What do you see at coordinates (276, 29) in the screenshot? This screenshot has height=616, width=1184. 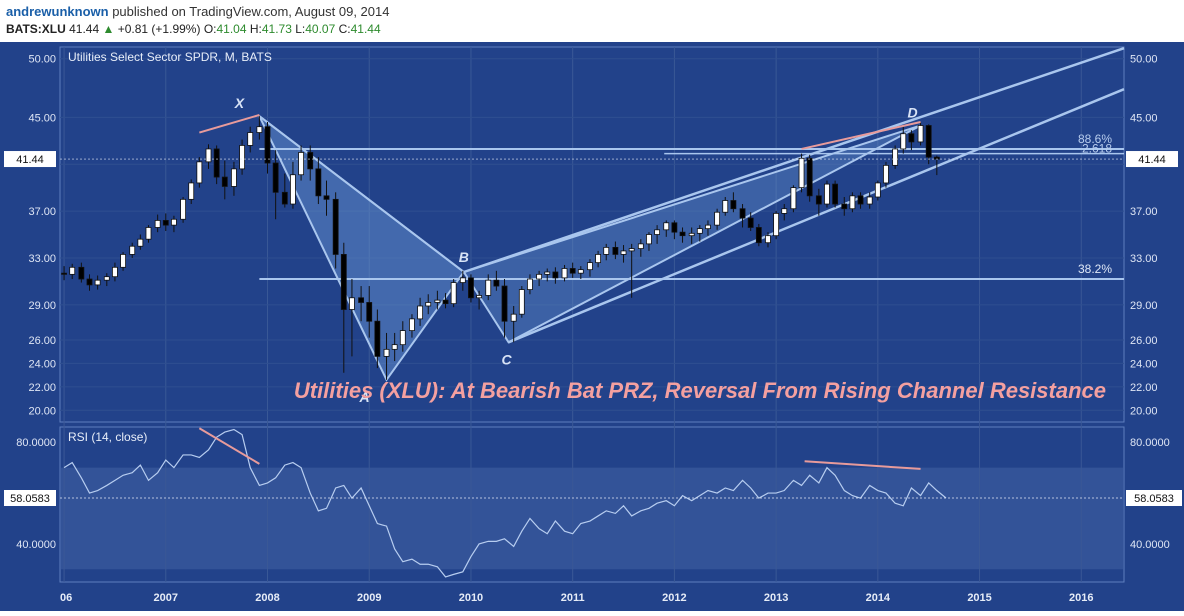 I see `high-value: 41.73` at bounding box center [276, 29].